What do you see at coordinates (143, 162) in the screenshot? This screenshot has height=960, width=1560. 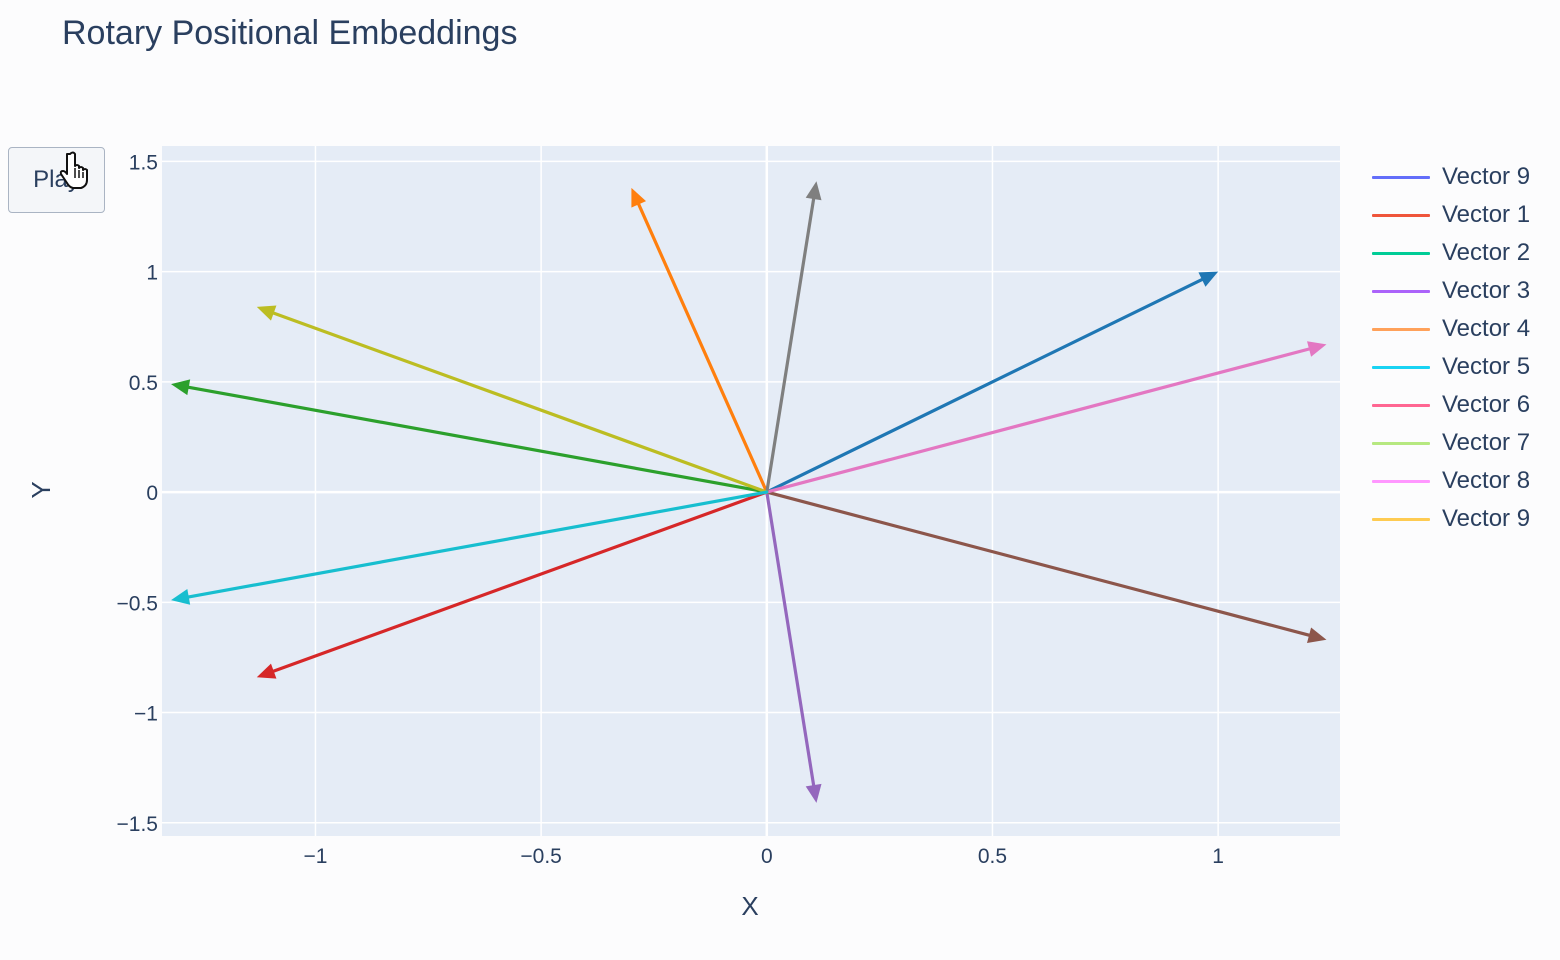 I see `y-tick-label: 1.5` at bounding box center [143, 162].